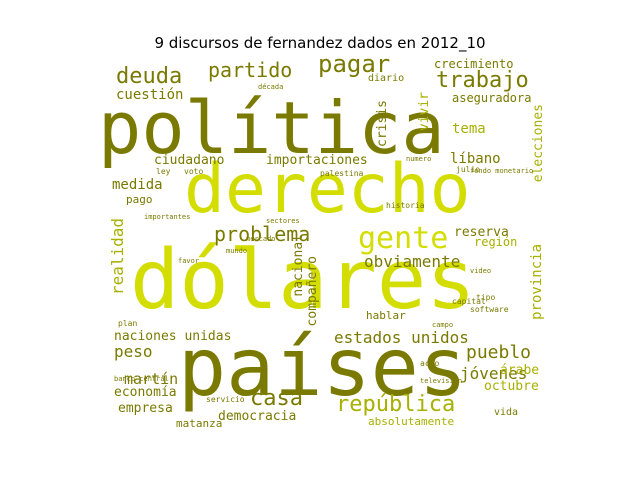 The image size is (640, 480). What do you see at coordinates (430, 363) in the screenshot?
I see `word-acto: acto` at bounding box center [430, 363].